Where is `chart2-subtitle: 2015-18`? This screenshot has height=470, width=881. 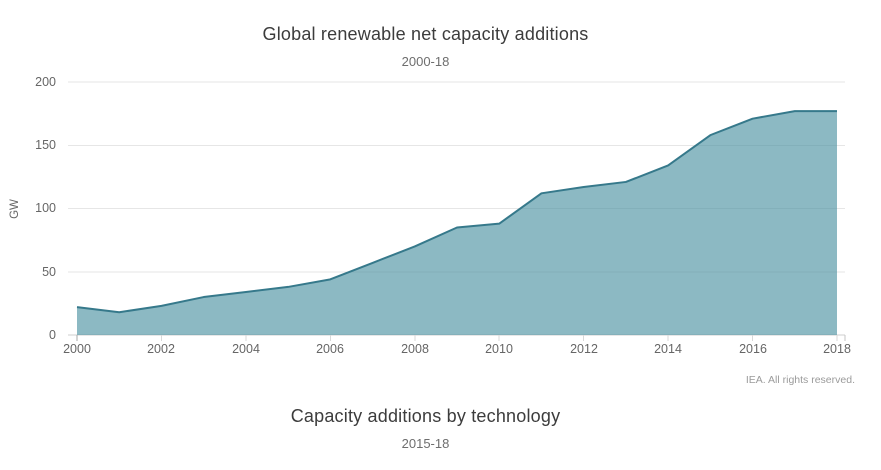
chart2-subtitle: 2015-18 is located at coordinates (425, 443).